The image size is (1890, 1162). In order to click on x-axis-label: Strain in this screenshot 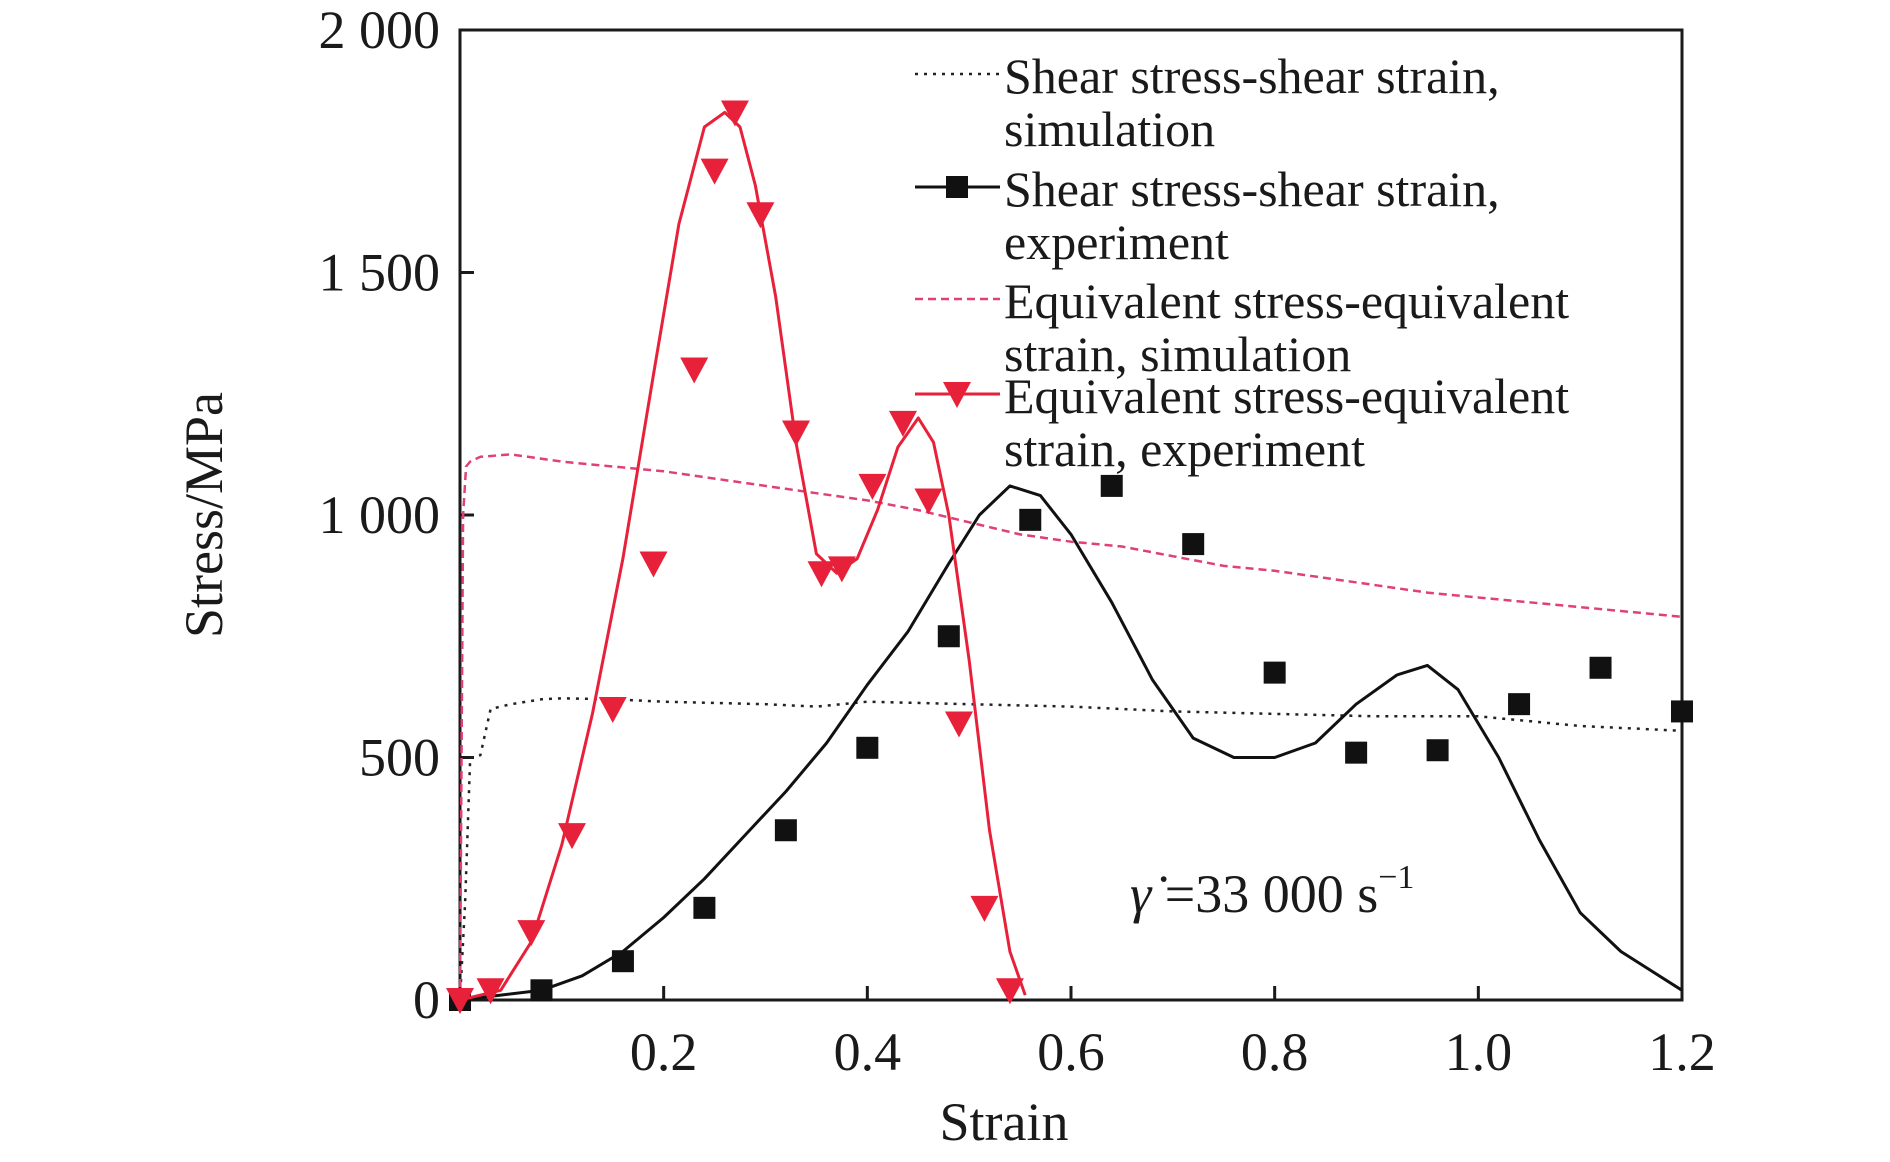, I will do `click(1004, 1122)`.